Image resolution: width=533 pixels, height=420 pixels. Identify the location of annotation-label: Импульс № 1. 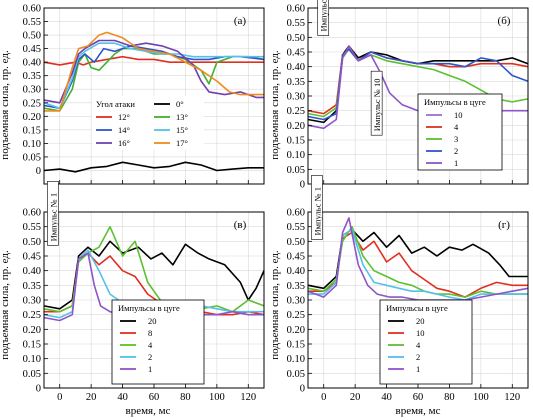
(317, 211).